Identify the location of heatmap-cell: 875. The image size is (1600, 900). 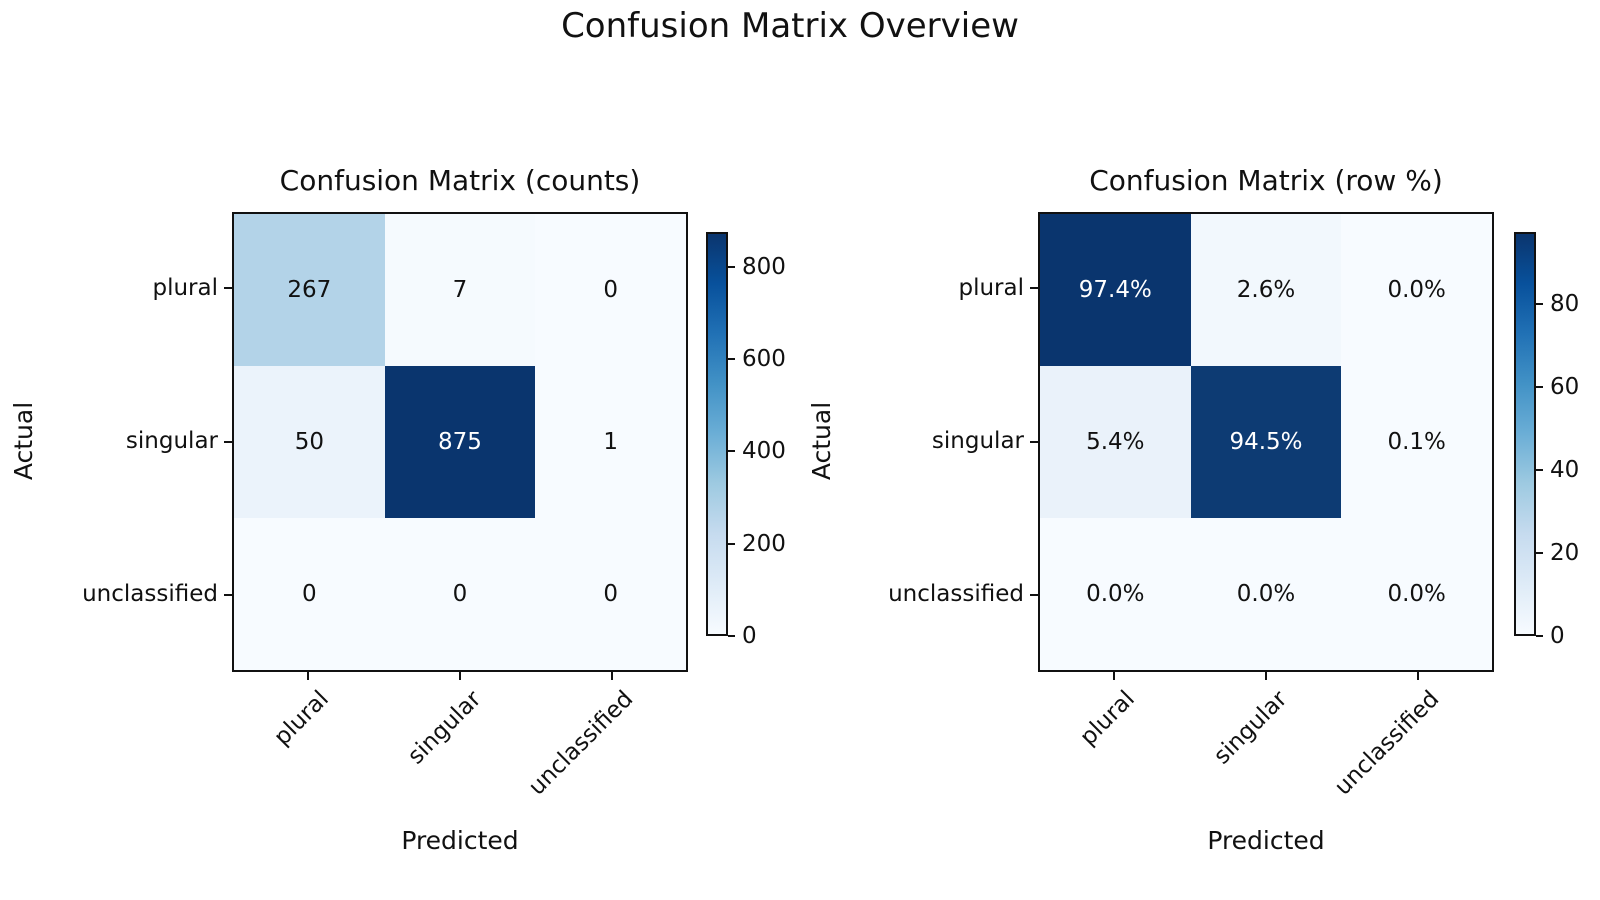
(460, 442).